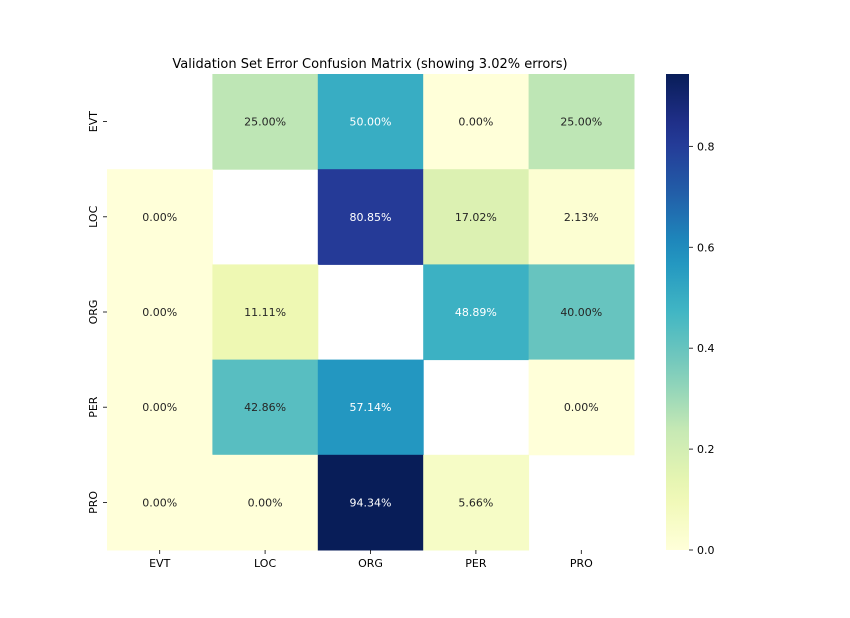  I want to click on cell-value-label: 5.66%, so click(475, 502).